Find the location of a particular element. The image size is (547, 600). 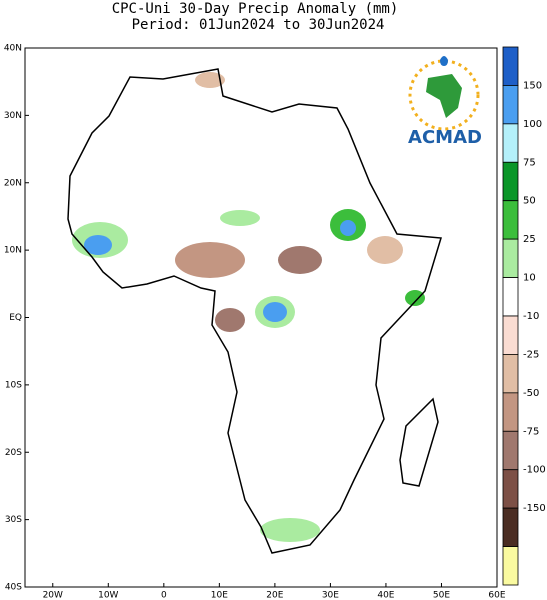

subtitle: Period: 01Jun2024 to 30Jun2024 is located at coordinates (258, 25).